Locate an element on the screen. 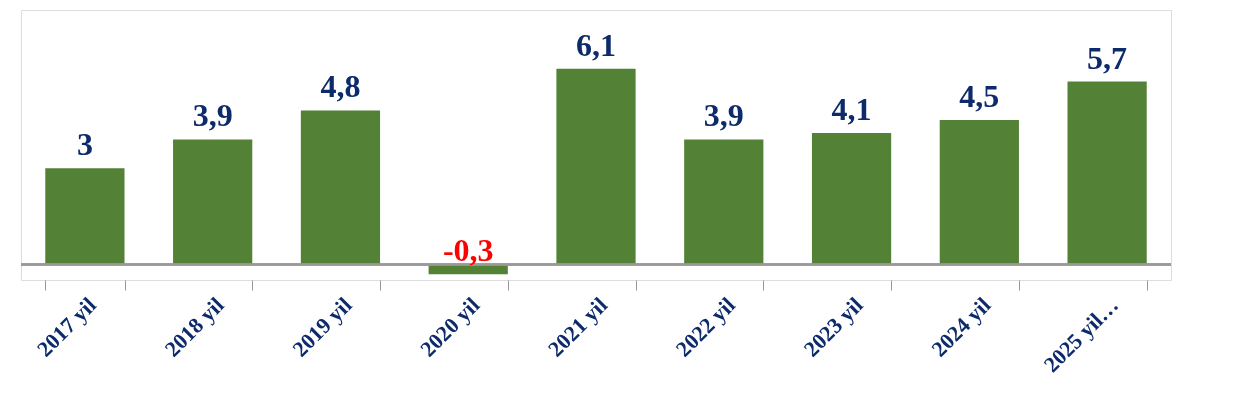  data-label: 4,1 is located at coordinates (851, 108).